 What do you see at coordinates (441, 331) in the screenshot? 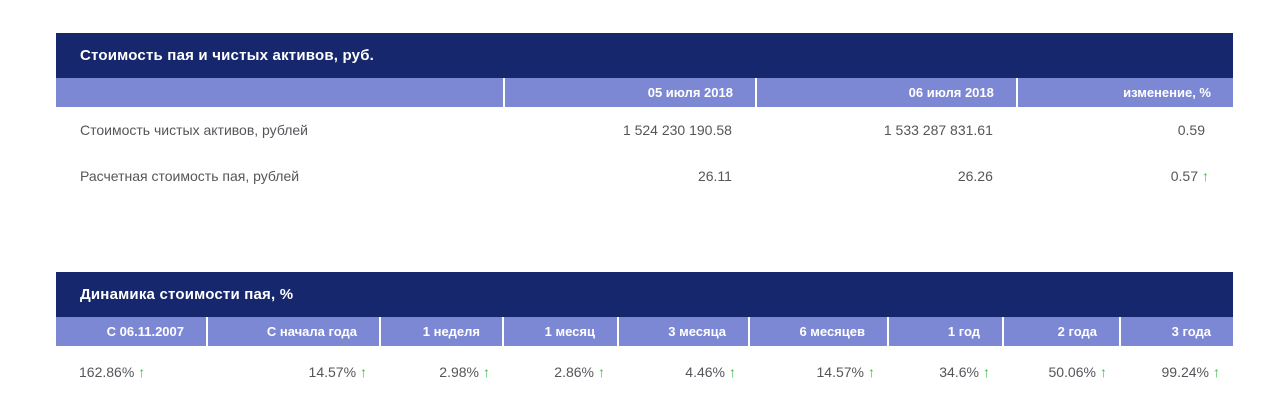
I see `column-header-1week: 1 неделя` at bounding box center [441, 331].